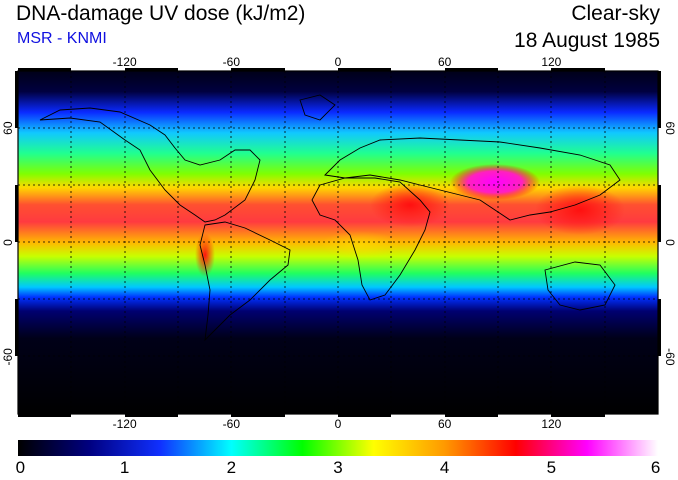  What do you see at coordinates (8, 128) in the screenshot?
I see `lat-tick-label-left: 60` at bounding box center [8, 128].